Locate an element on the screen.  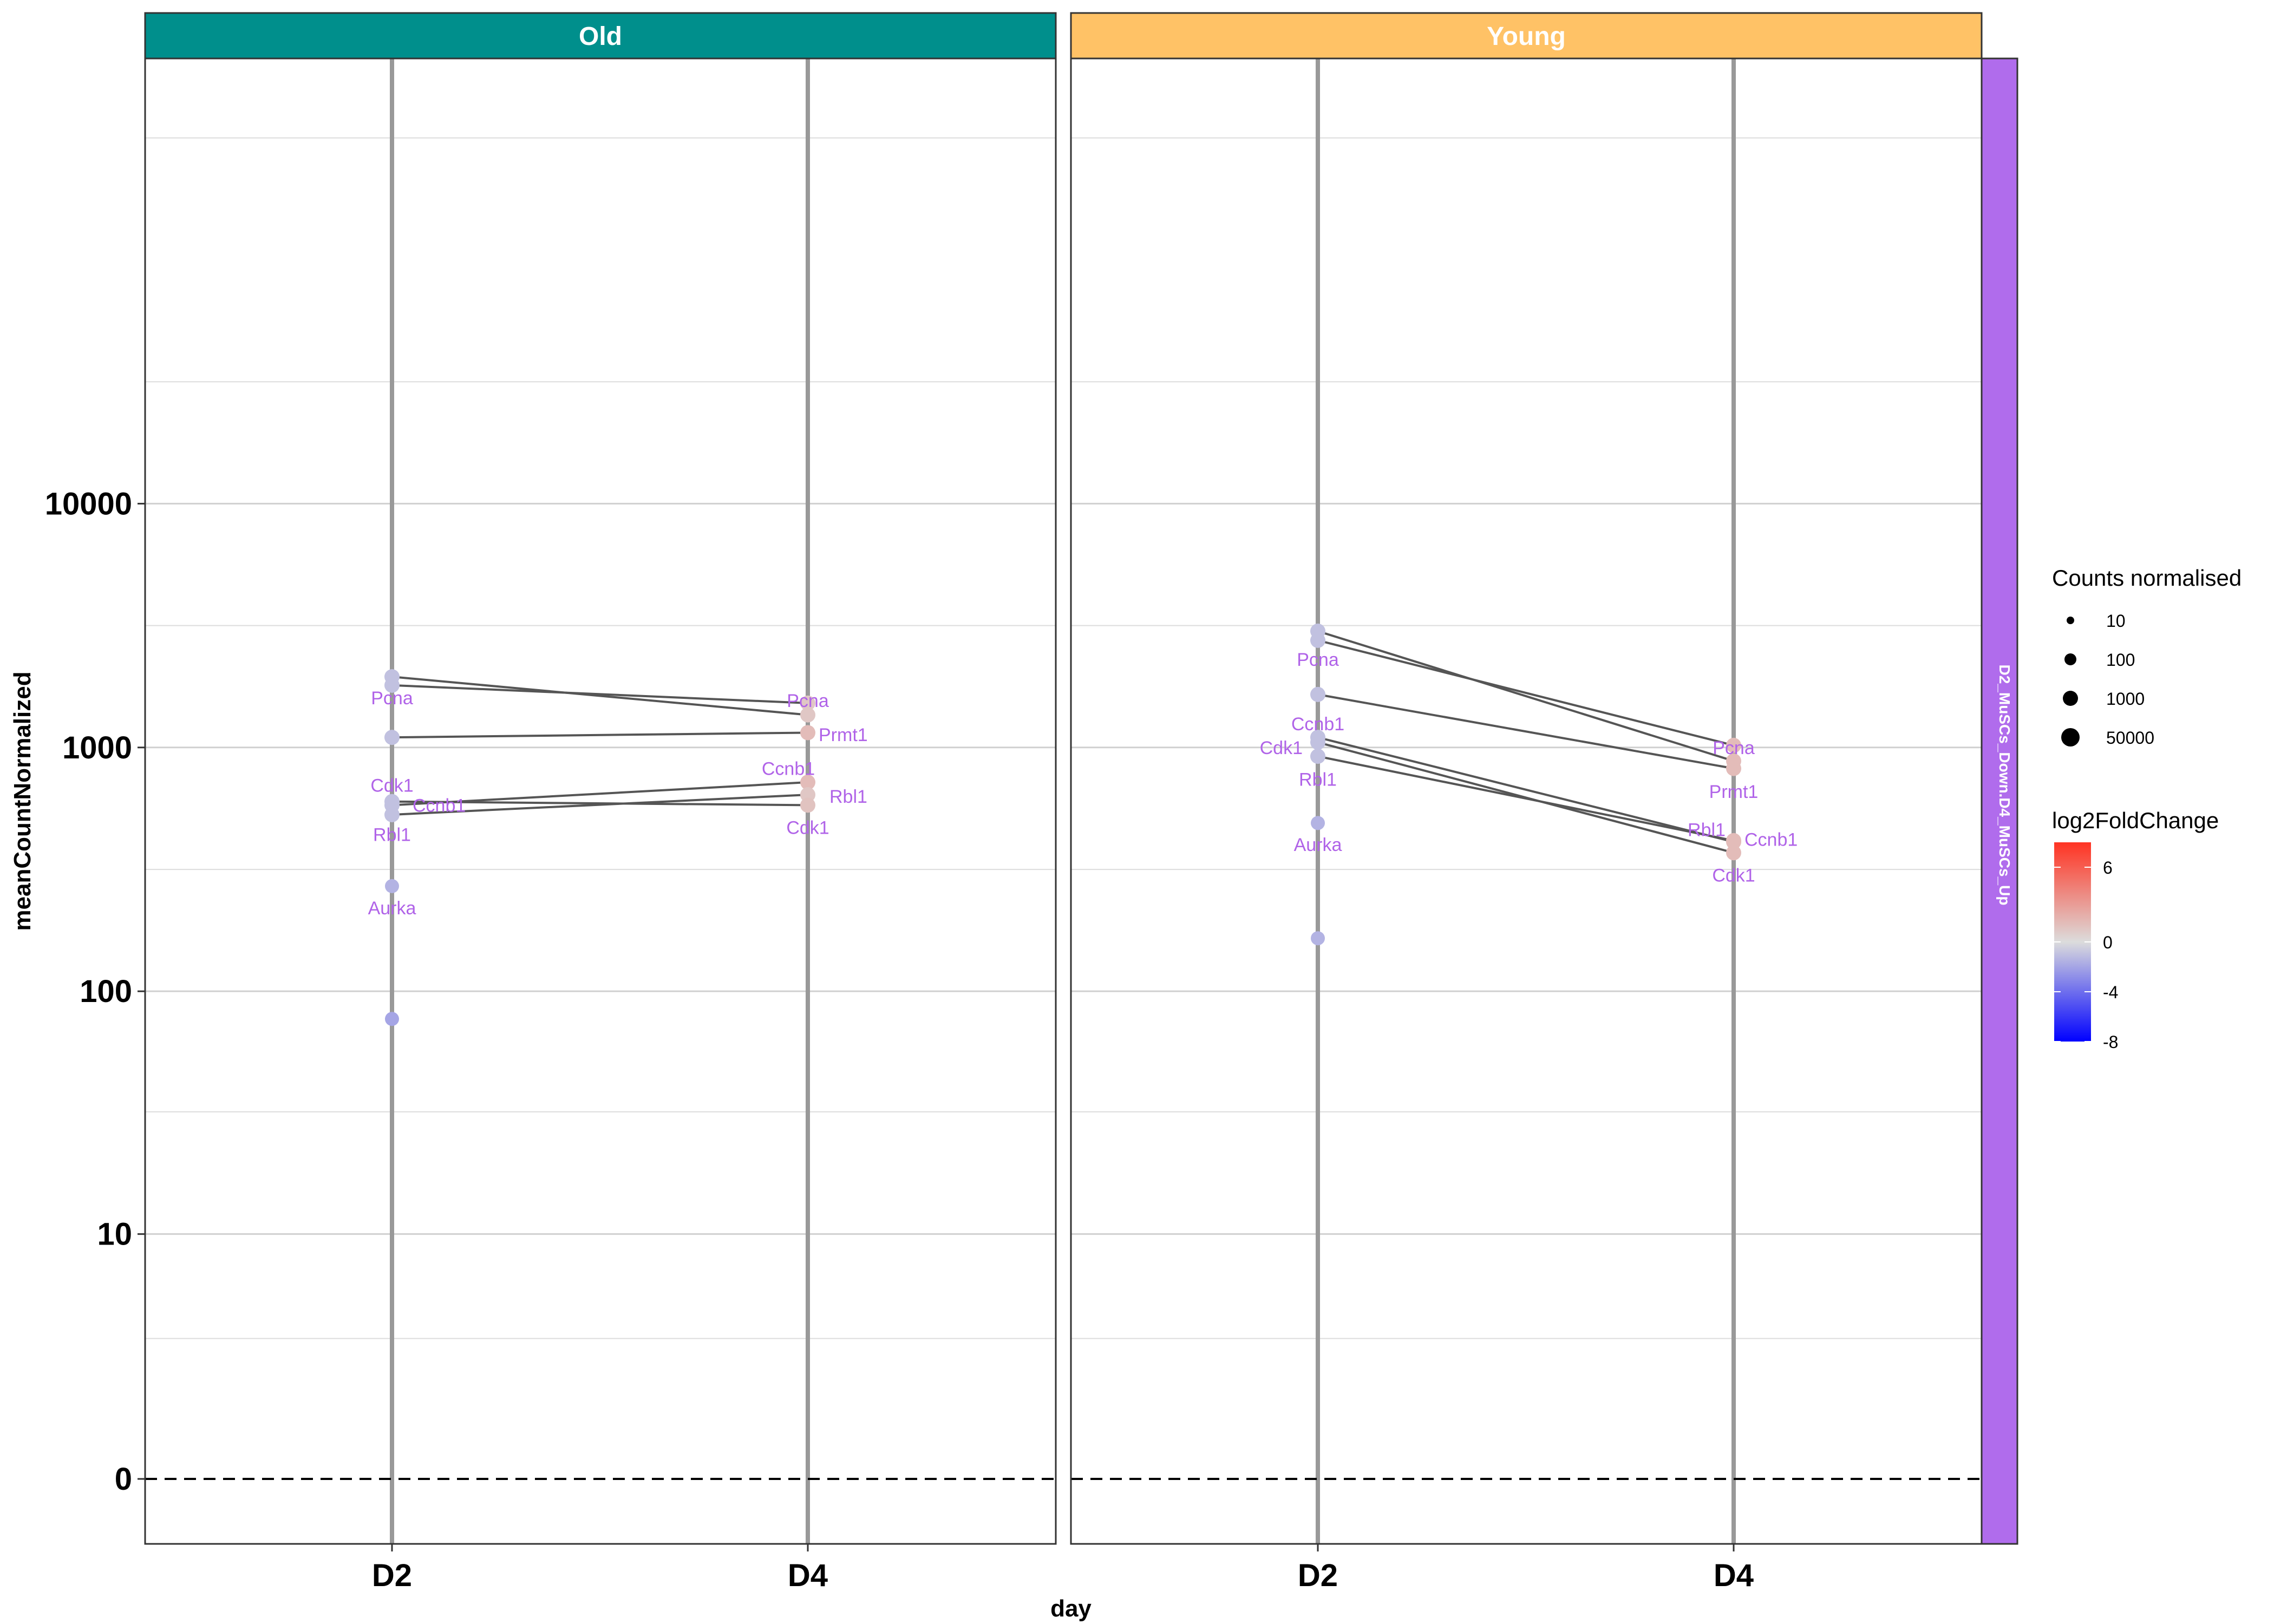
y-tick-label: 10 is located at coordinates (115, 1235).